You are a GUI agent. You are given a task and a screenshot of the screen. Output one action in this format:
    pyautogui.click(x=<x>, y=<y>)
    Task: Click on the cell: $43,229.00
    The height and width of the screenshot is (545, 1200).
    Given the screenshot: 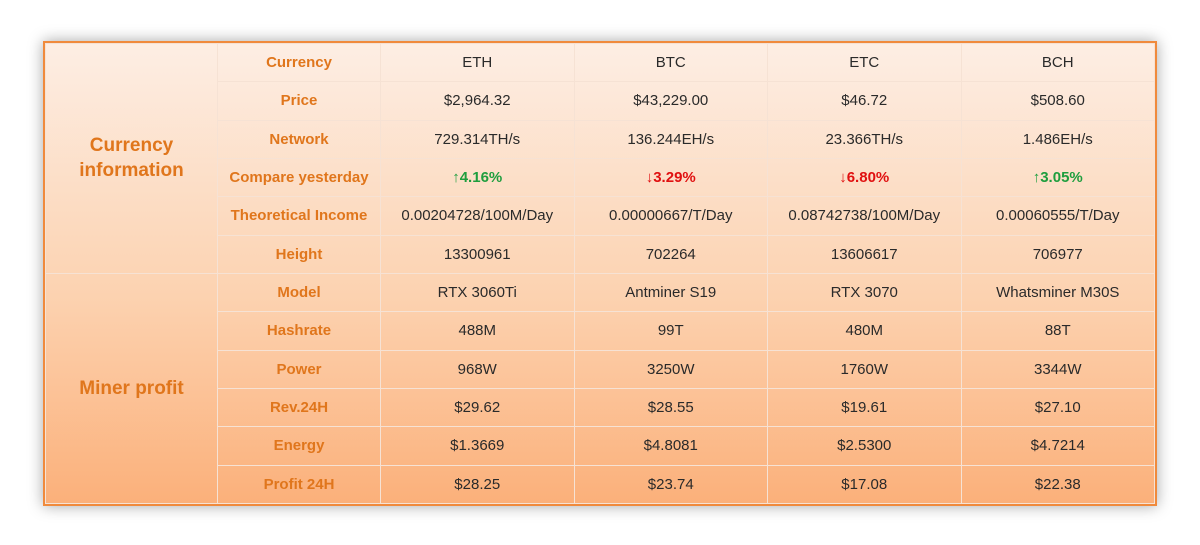 What is the action you would take?
    pyautogui.click(x=670, y=101)
    